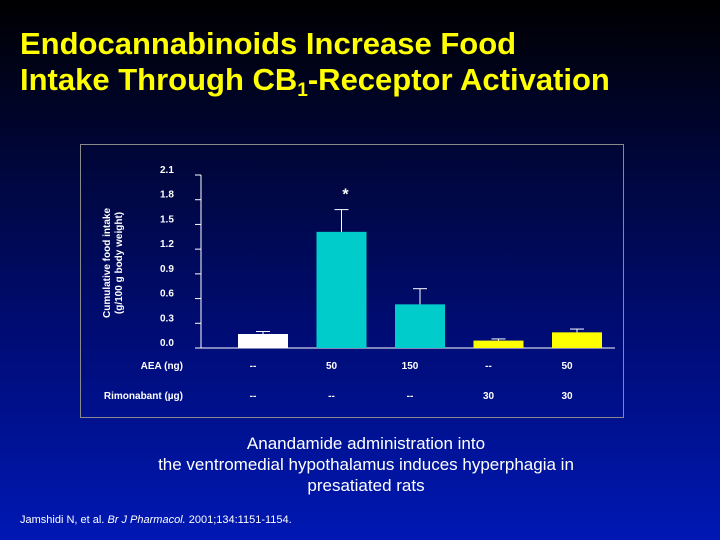 The height and width of the screenshot is (540, 720). Describe the element at coordinates (345, 195) in the screenshot. I see `significance-marker: *` at that location.